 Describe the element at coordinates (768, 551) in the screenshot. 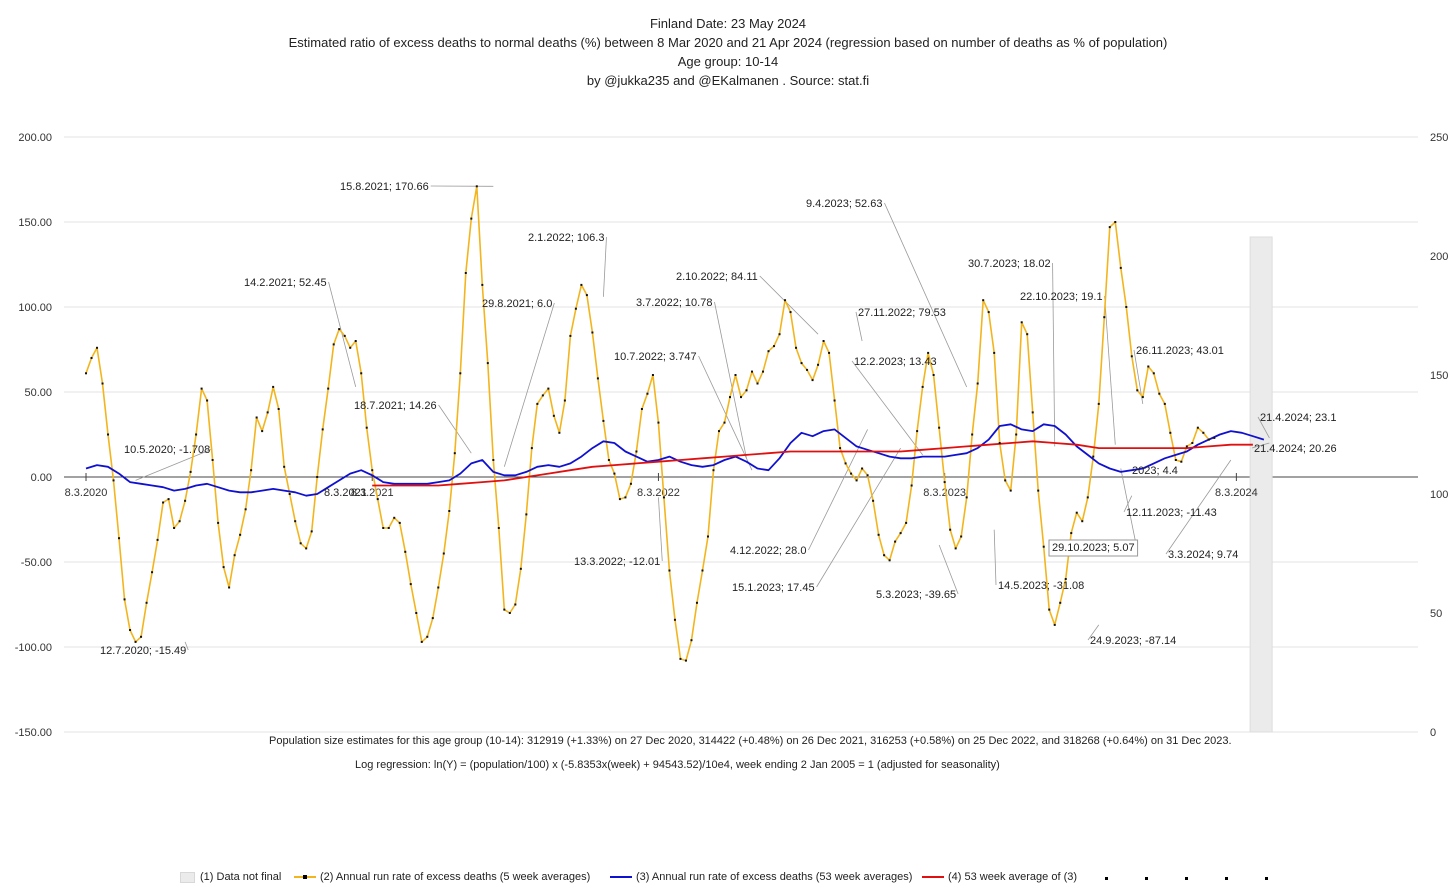

I see `annotation-label: 4.12.2022; 28.0` at that location.